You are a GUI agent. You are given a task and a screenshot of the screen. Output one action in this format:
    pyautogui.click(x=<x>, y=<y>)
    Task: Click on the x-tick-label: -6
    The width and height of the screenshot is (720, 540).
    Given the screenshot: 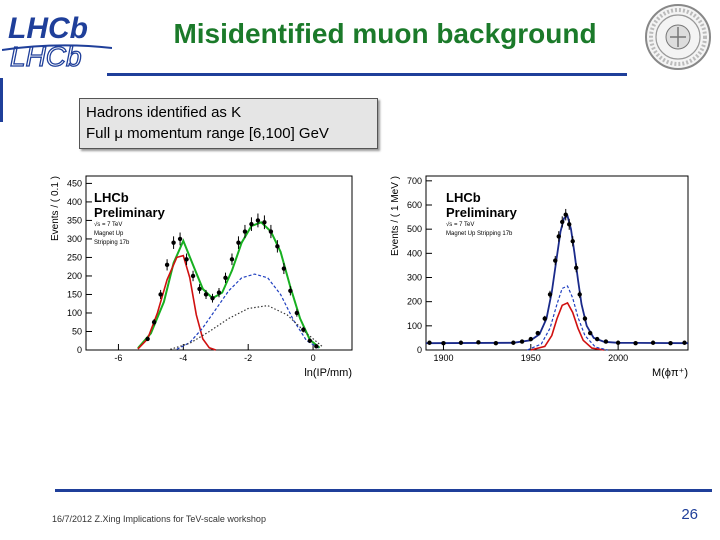 What is the action you would take?
    pyautogui.click(x=118, y=358)
    